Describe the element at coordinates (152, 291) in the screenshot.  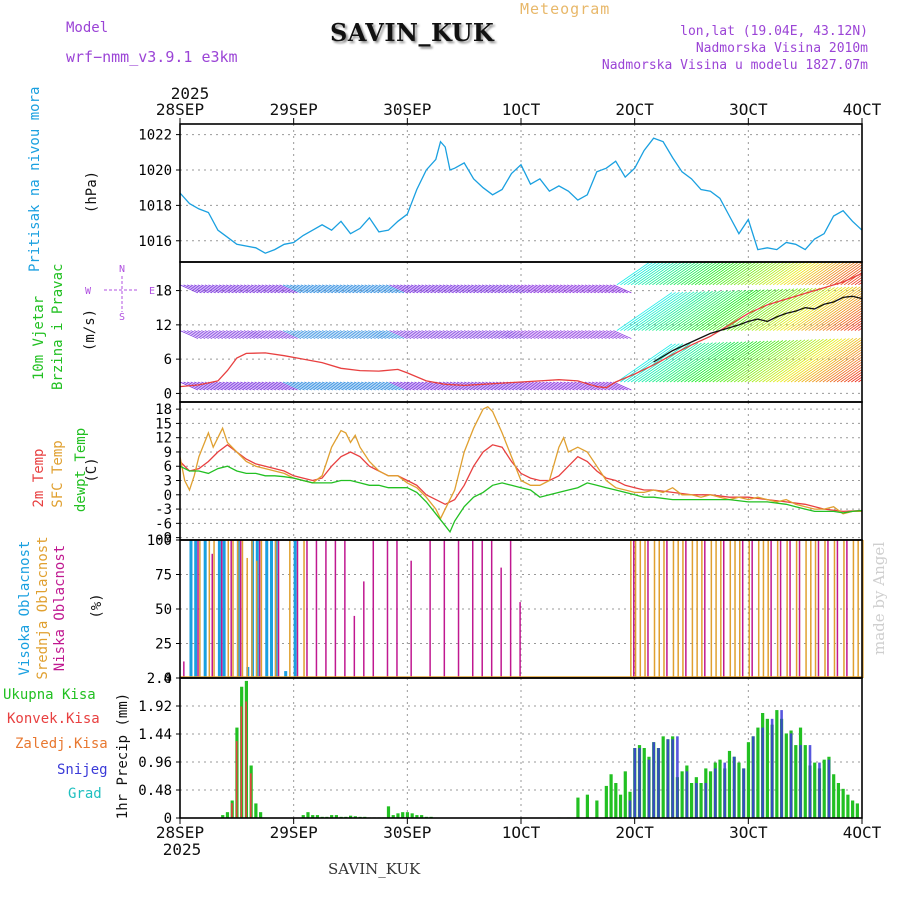
I see `compass-east: E` at that location.